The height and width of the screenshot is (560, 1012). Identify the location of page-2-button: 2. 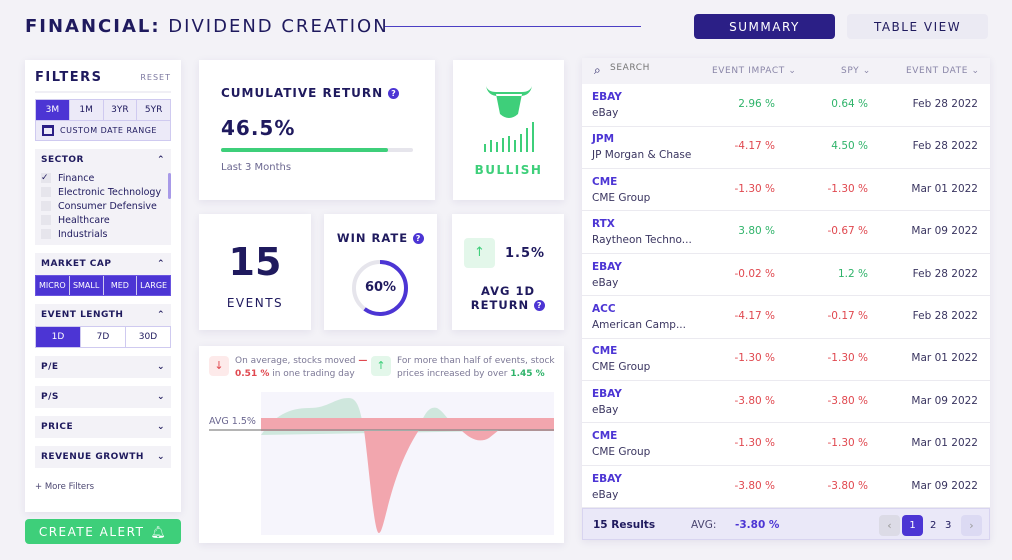
(933, 525).